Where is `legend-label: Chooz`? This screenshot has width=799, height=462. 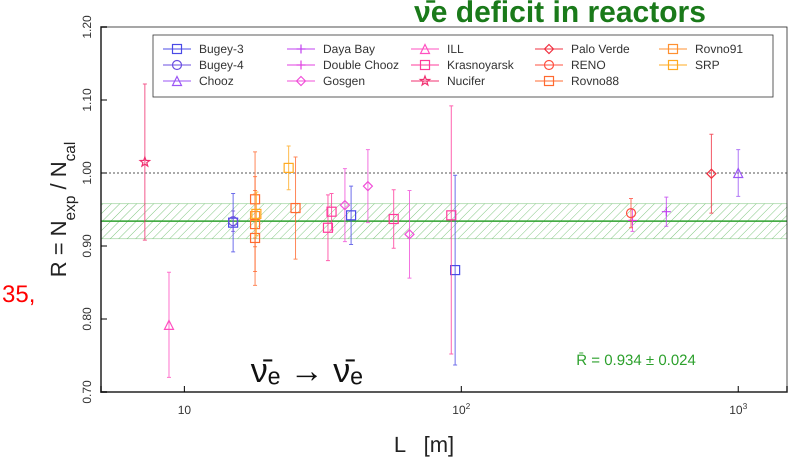 legend-label: Chooz is located at coordinates (216, 81).